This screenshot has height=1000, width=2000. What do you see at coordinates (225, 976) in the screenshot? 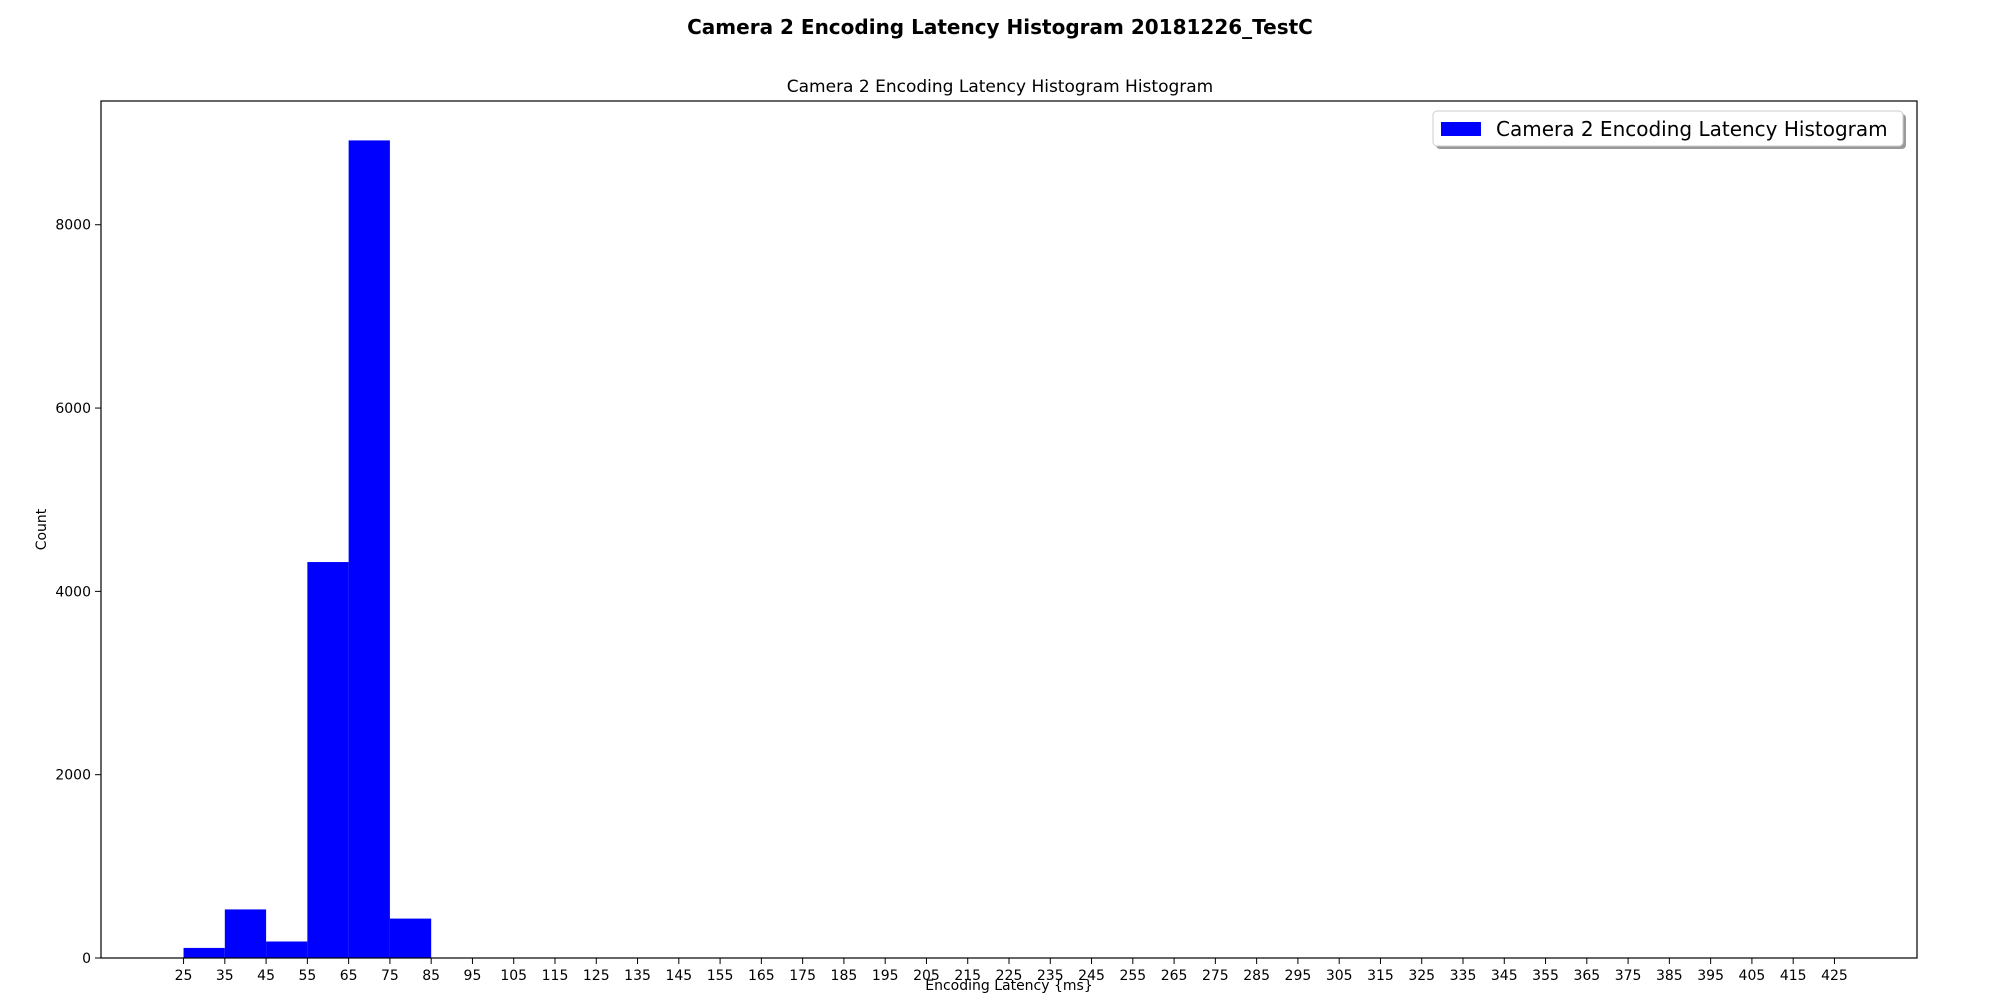
I see `x-tick-label: 35` at bounding box center [225, 976].